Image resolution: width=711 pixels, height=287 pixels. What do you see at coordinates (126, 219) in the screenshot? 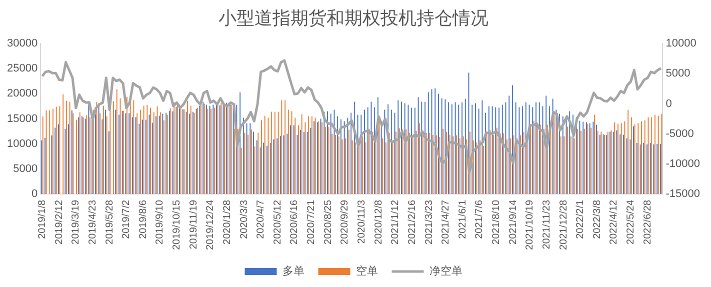
I see `x-tick-label: 2019/7/2` at bounding box center [126, 219].